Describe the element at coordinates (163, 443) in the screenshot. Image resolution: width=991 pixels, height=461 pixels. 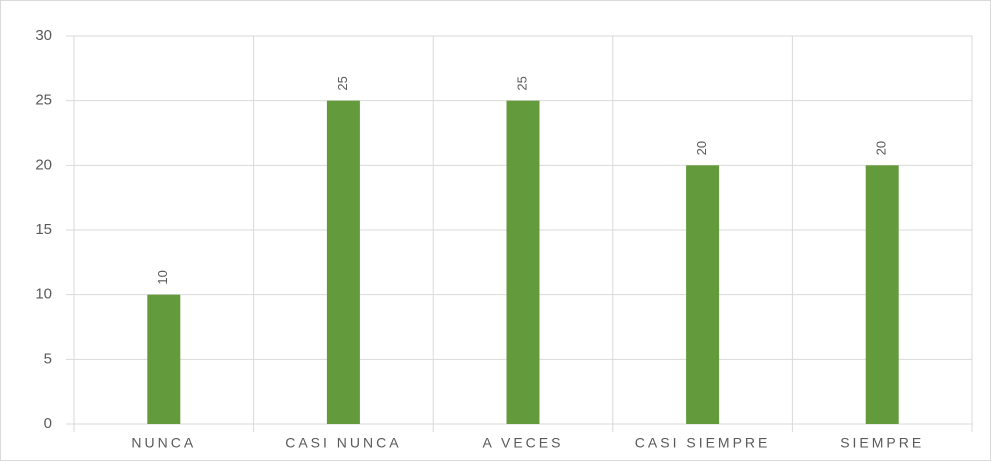
I see `x-tick-label: NUNCA` at that location.